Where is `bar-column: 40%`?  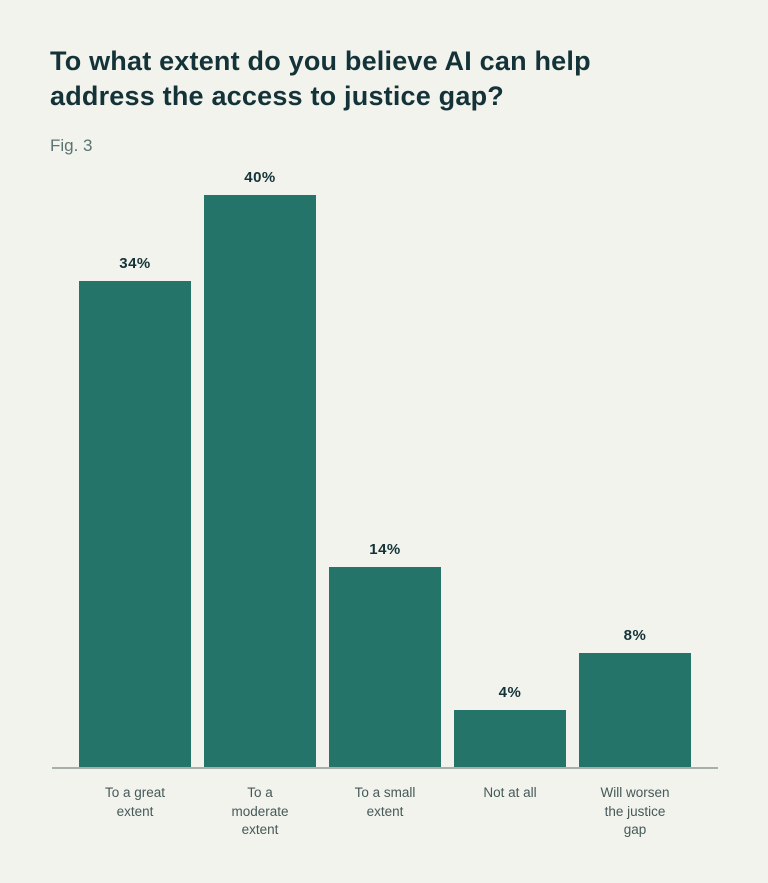 bar-column: 40% is located at coordinates (260, 468).